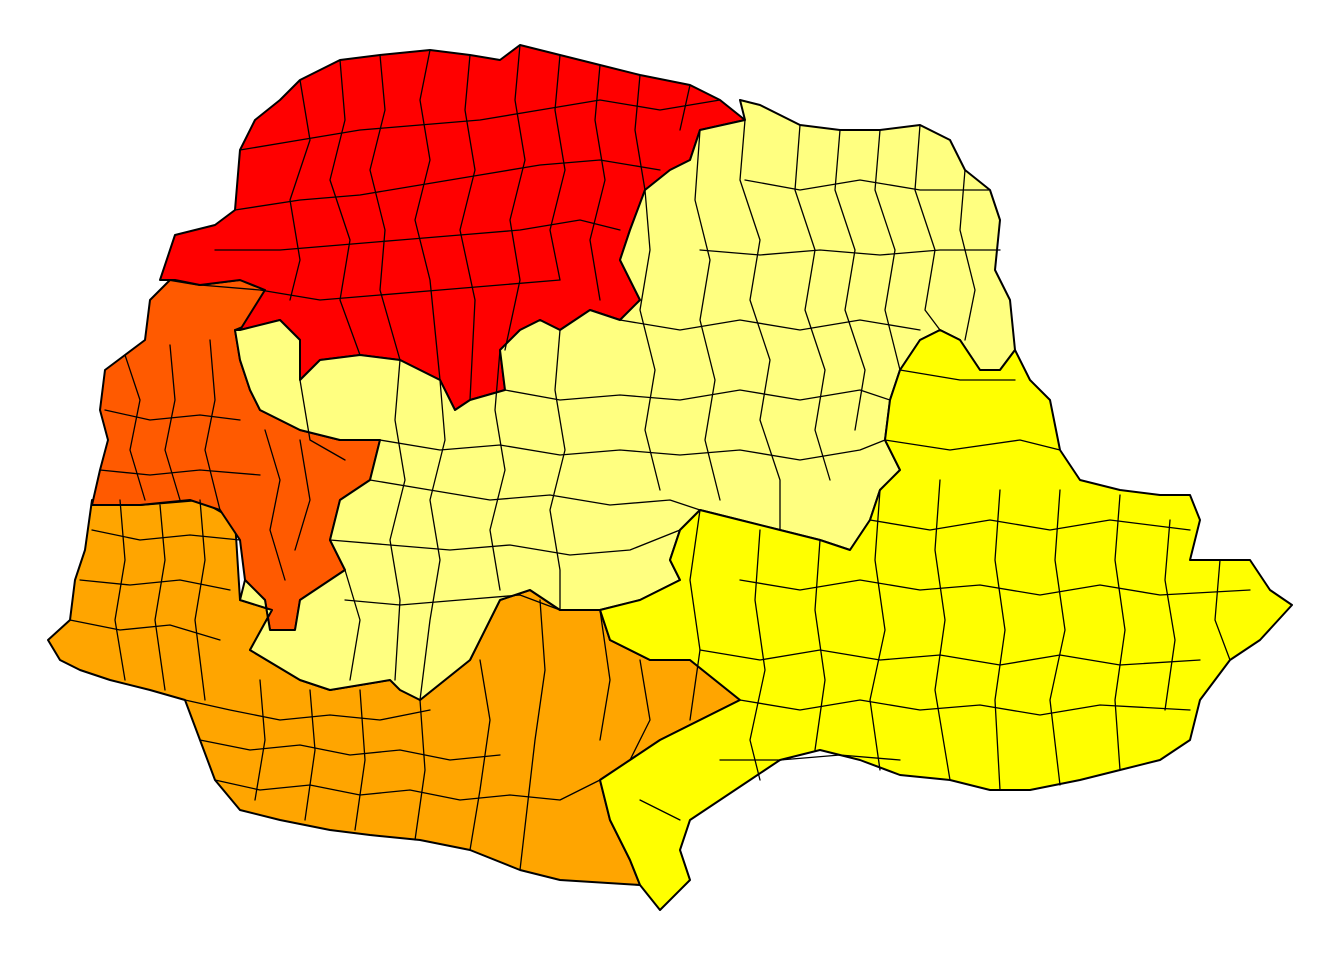 The image size is (1344, 960). Describe the element at coordinates (460, 222) in the screenshot. I see `municipal-boundaries-north` at that location.